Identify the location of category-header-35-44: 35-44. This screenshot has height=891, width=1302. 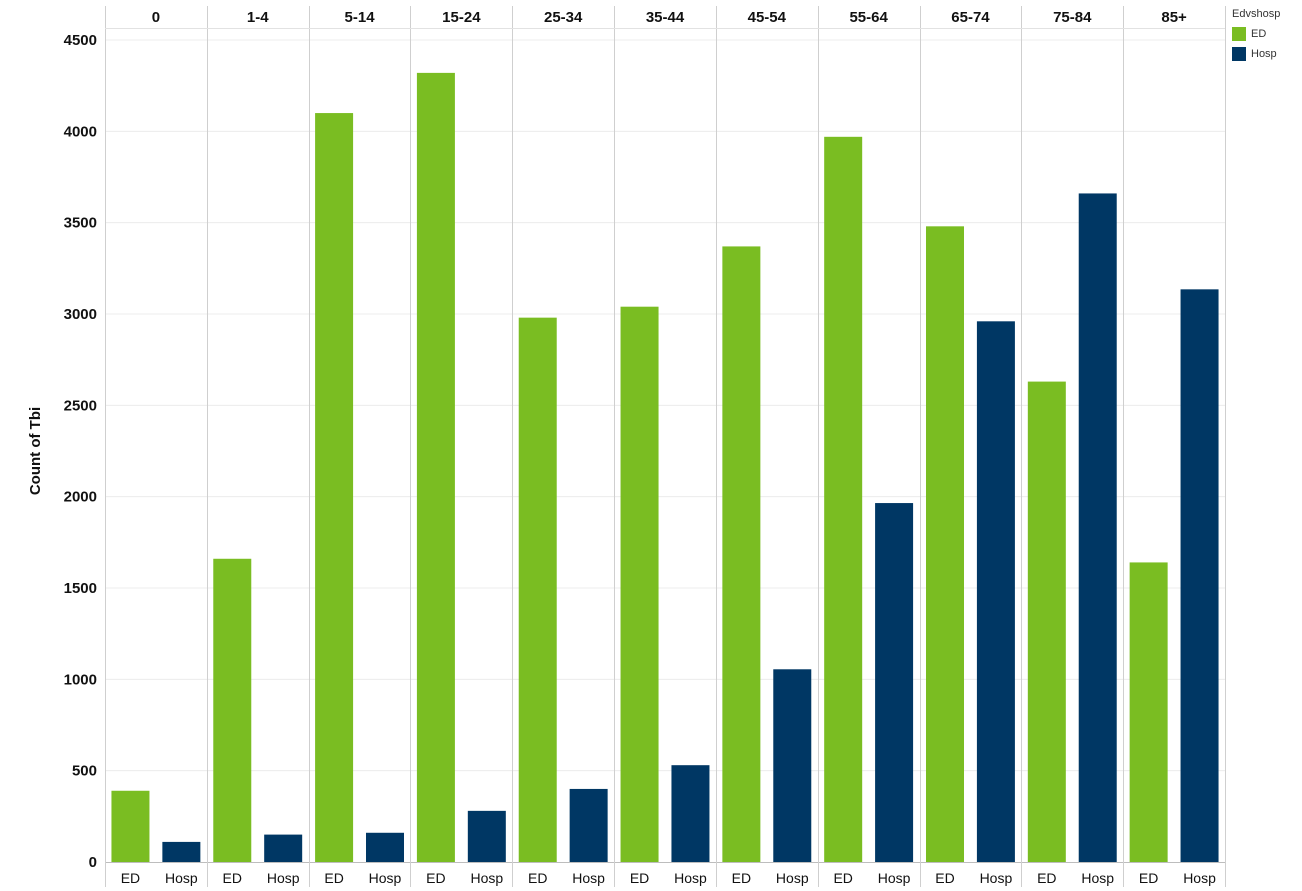
(665, 17).